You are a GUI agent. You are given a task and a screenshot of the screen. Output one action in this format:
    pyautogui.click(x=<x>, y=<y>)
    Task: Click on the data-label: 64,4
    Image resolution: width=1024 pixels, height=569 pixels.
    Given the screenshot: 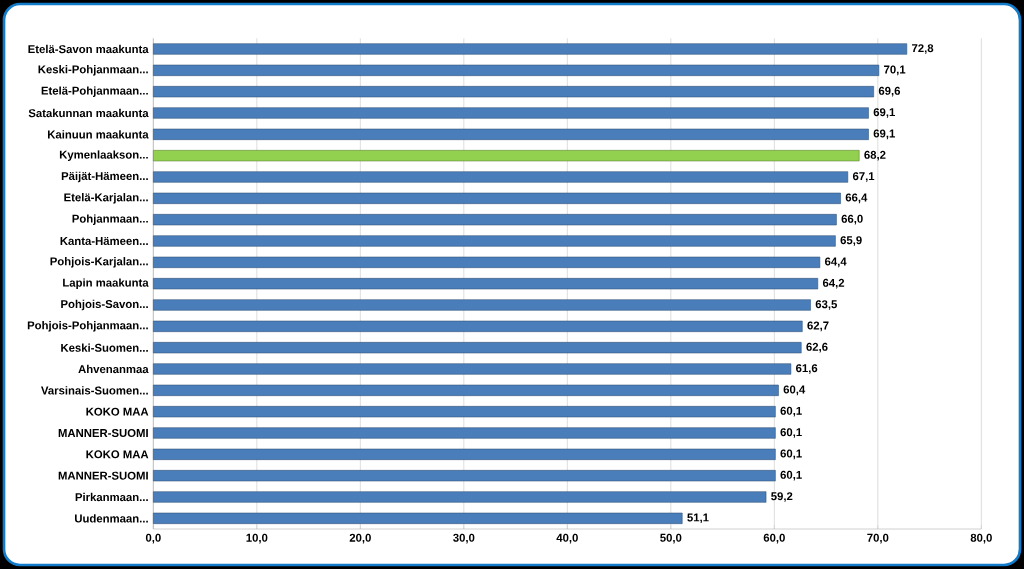 What is the action you would take?
    pyautogui.click(x=836, y=262)
    